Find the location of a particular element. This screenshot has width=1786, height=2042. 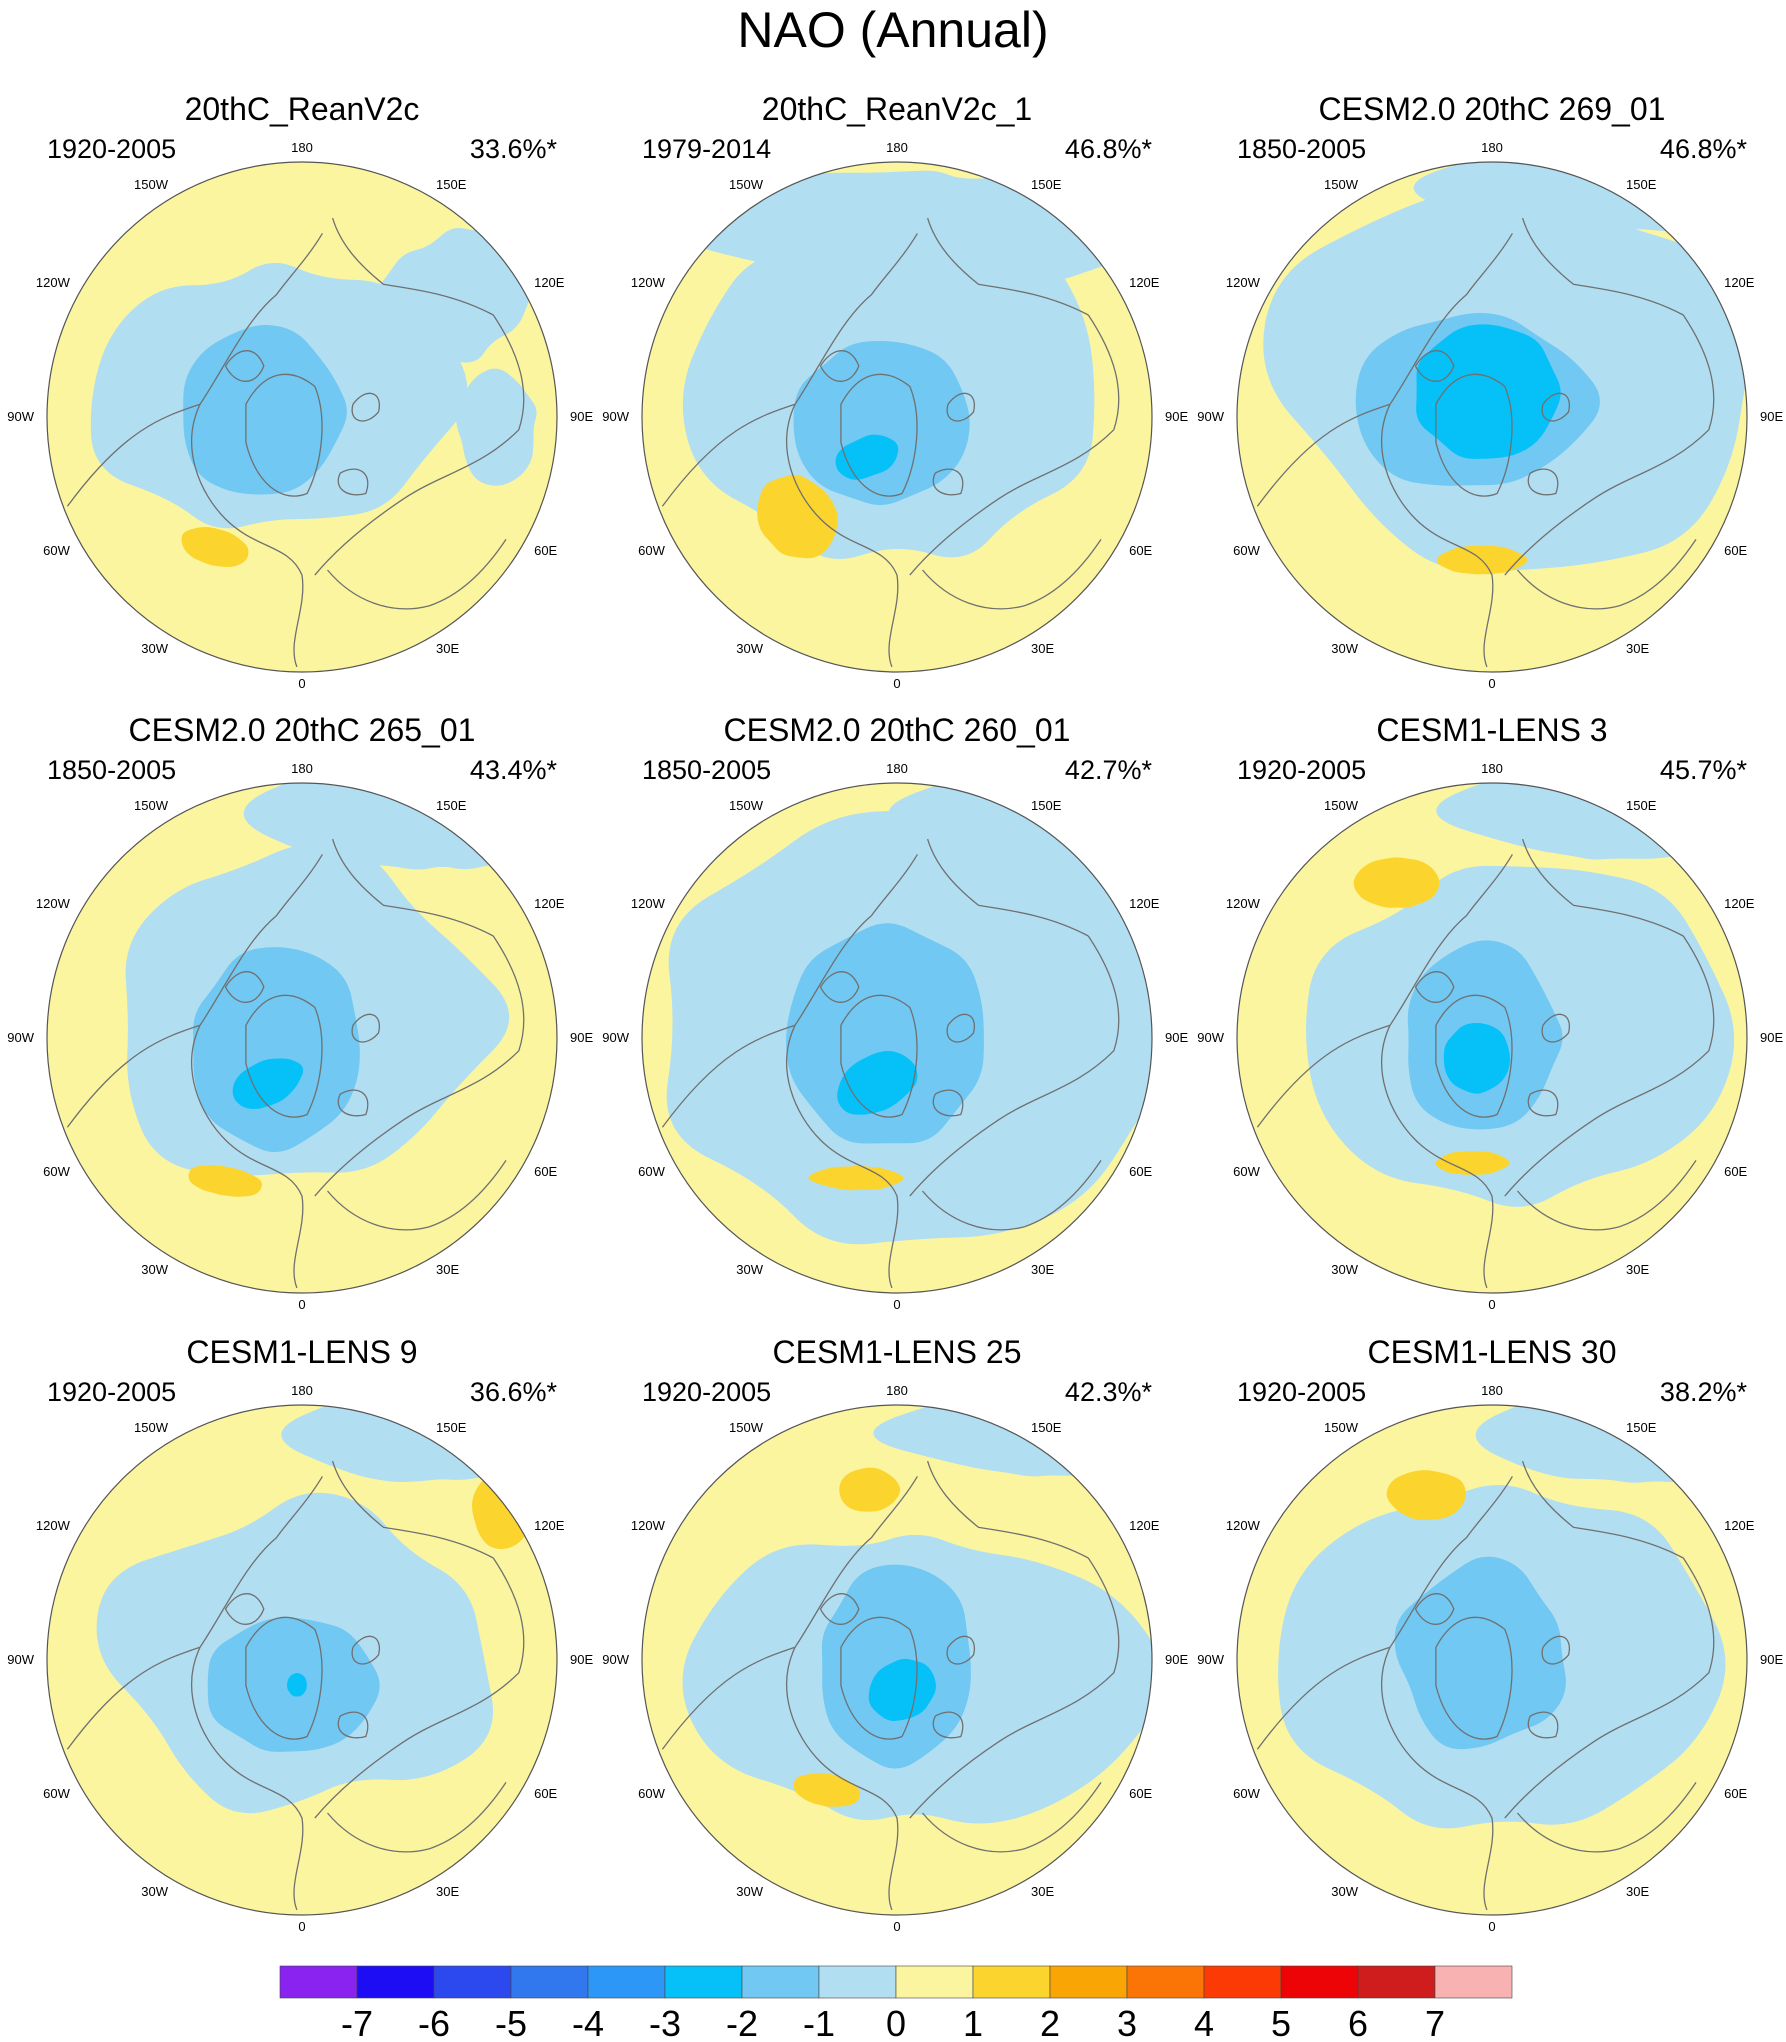

panel-title: CESM2.0 20thC 265_01 is located at coordinates (302, 730).